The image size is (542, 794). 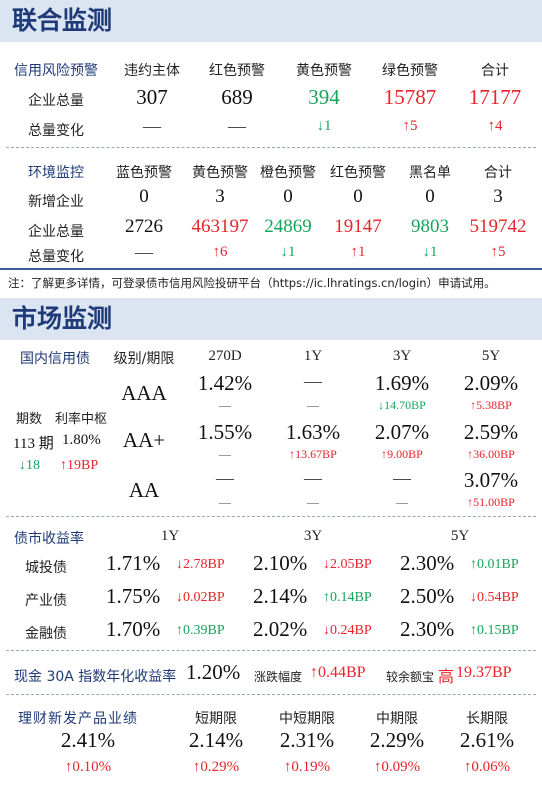 I want to click on credit-header-green: 绿色预警, so click(x=410, y=71).